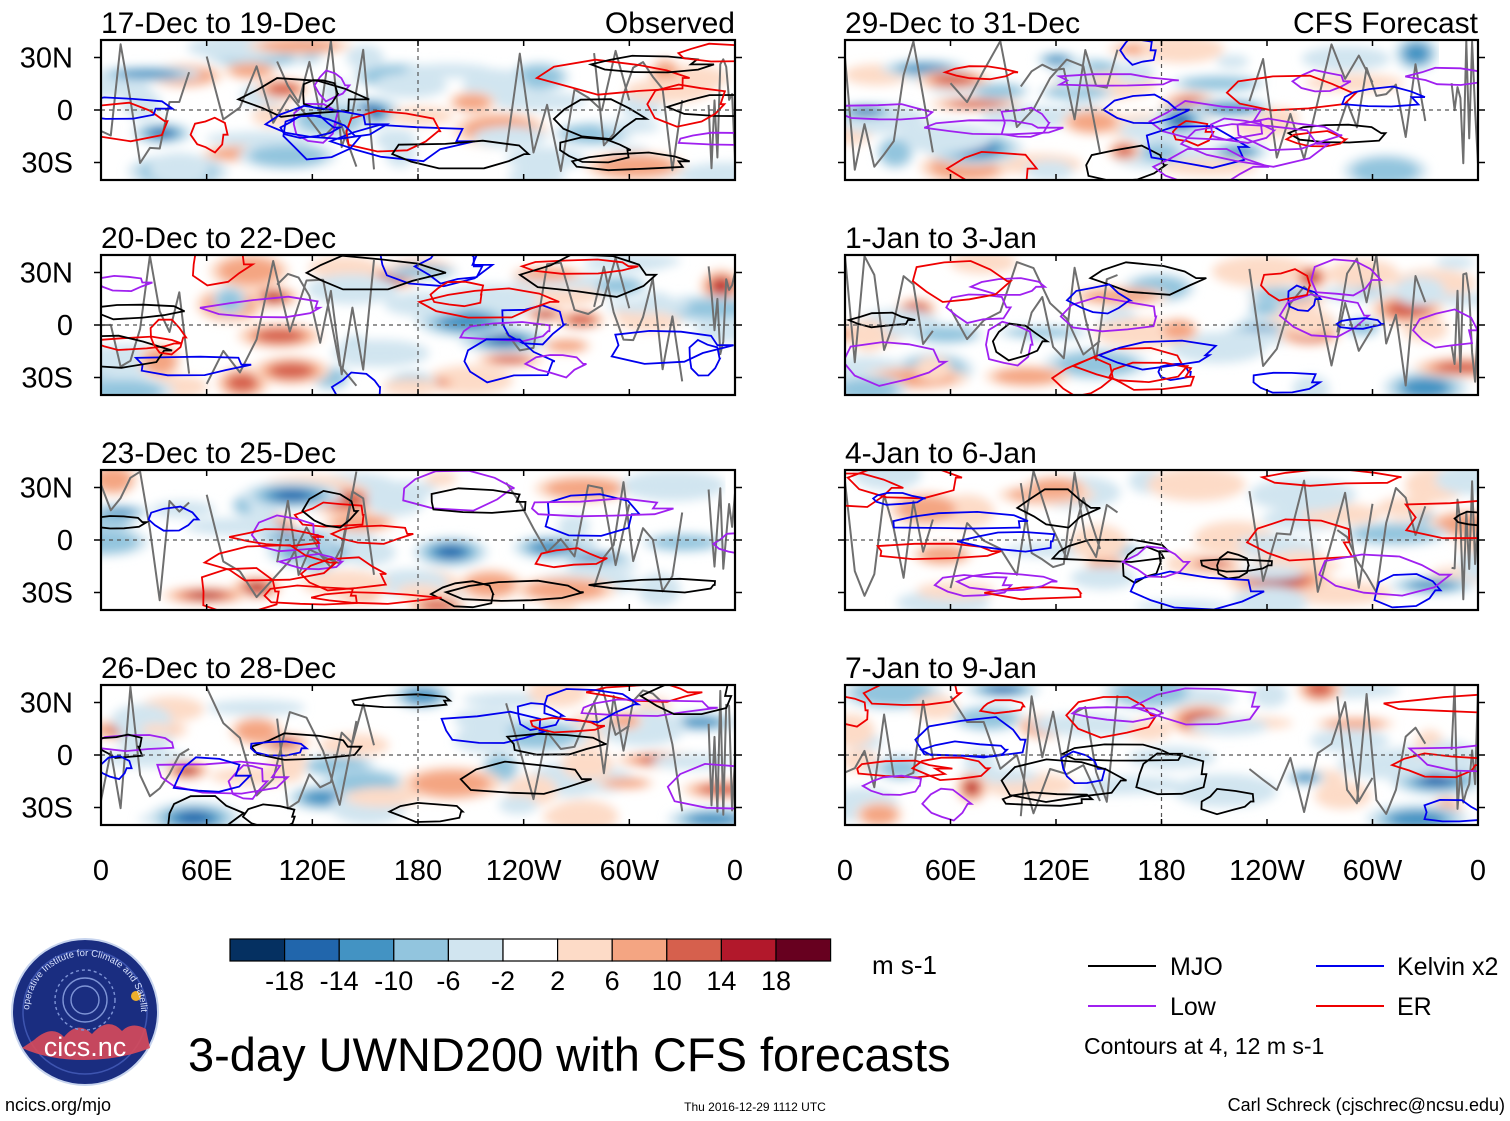 The width and height of the screenshot is (1510, 1121). I want to click on legend-label: ER, so click(1414, 1007).